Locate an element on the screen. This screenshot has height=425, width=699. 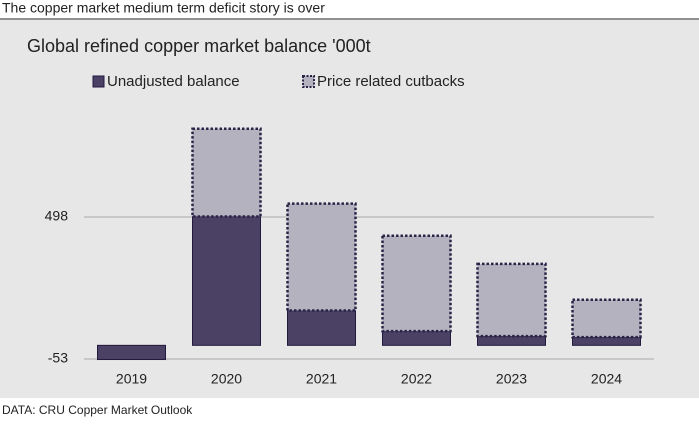
y-tick-label: 498 is located at coordinates (57, 216).